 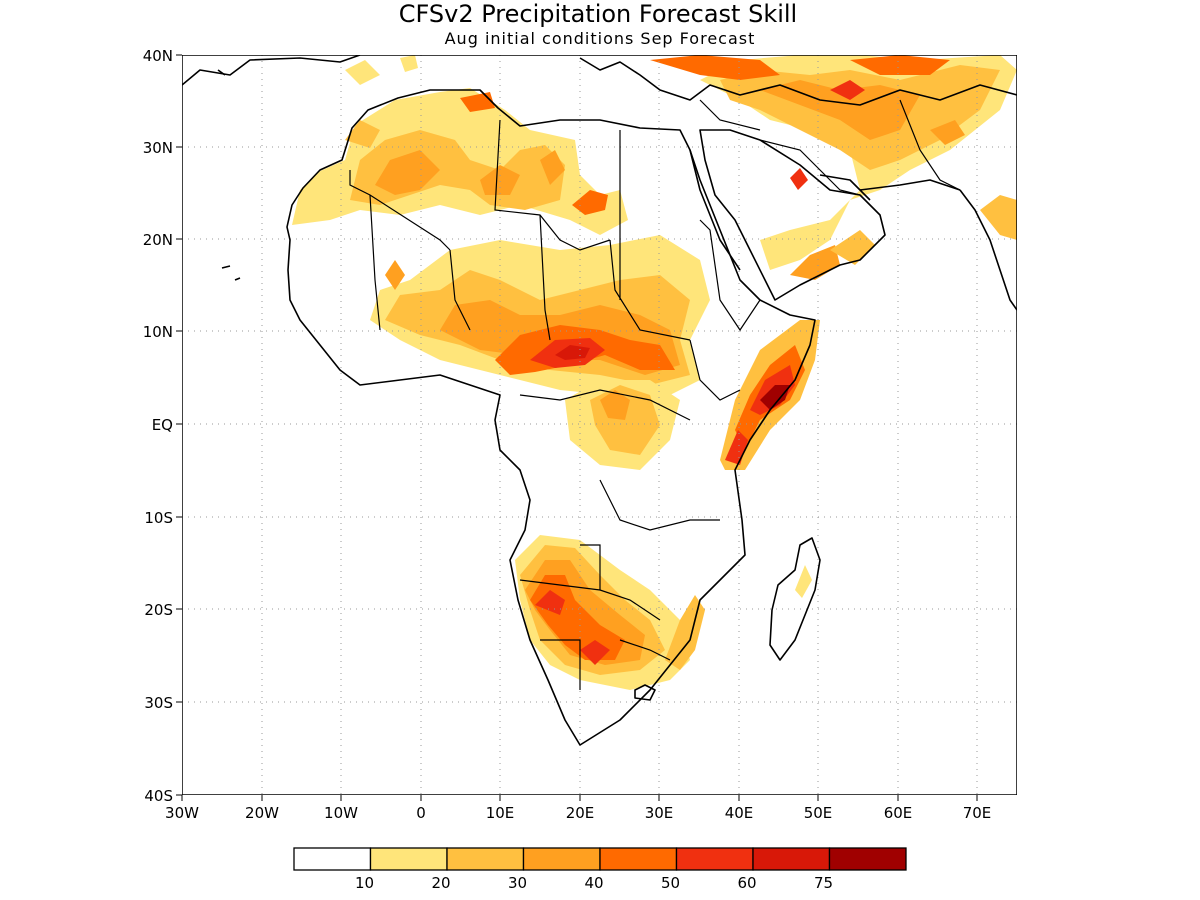 What do you see at coordinates (670, 883) in the screenshot?
I see `colorbar-label: 50` at bounding box center [670, 883].